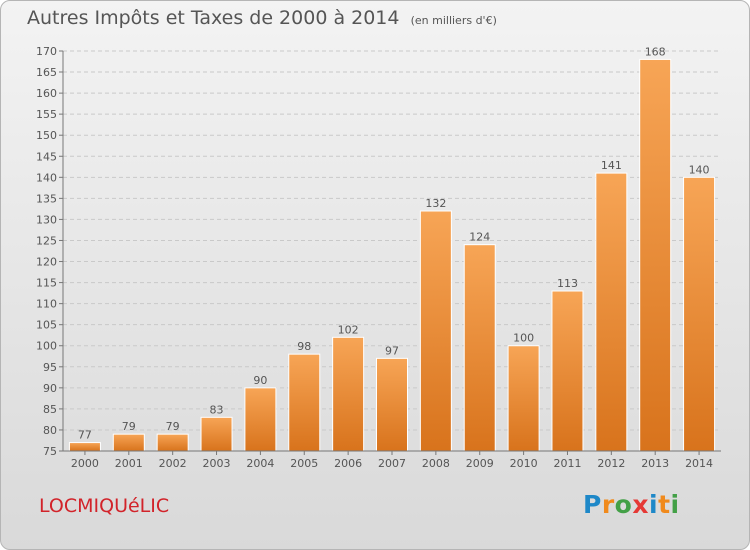 The width and height of the screenshot is (750, 550). Describe the element at coordinates (608, 504) in the screenshot. I see `logo-letter: r` at that location.